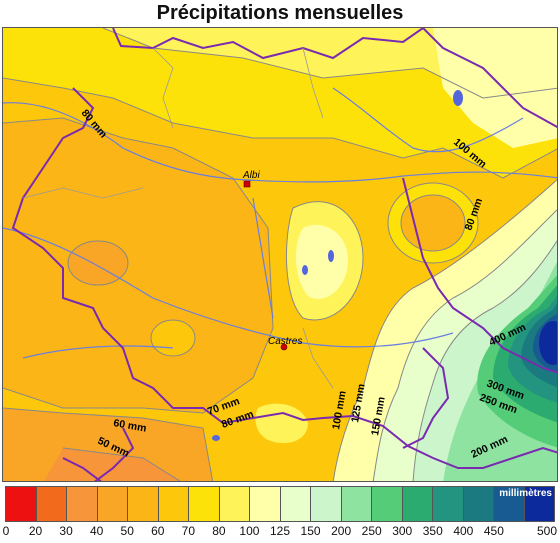 The width and height of the screenshot is (560, 543). What do you see at coordinates (432, 531) in the screenshot?
I see `legend-tick-label: 350` at bounding box center [432, 531].